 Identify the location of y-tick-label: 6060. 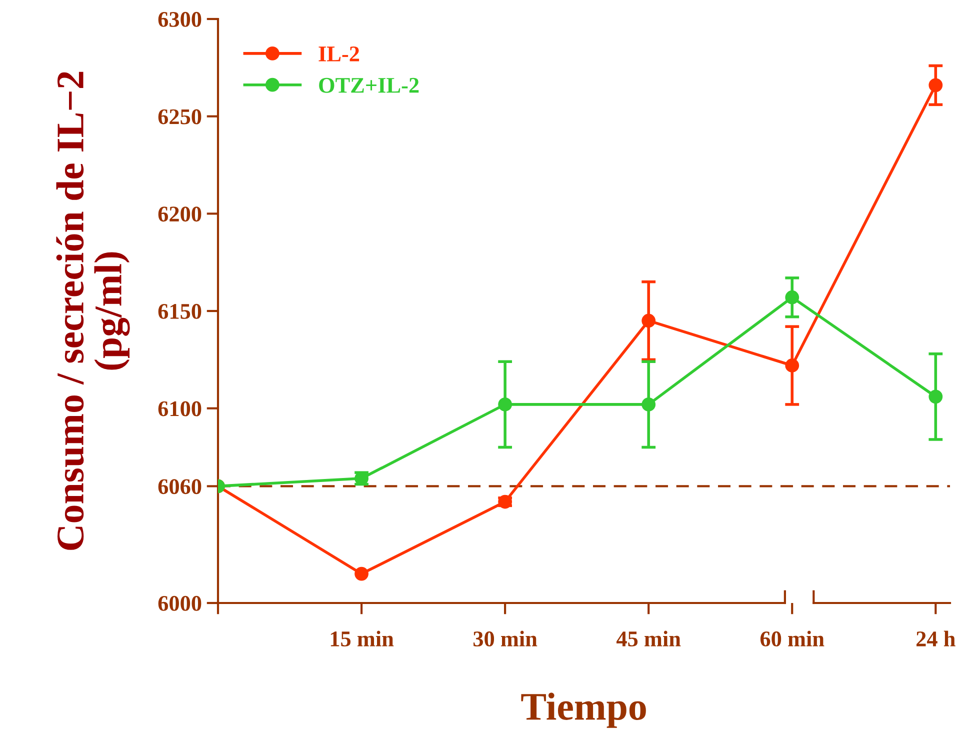
(180, 486).